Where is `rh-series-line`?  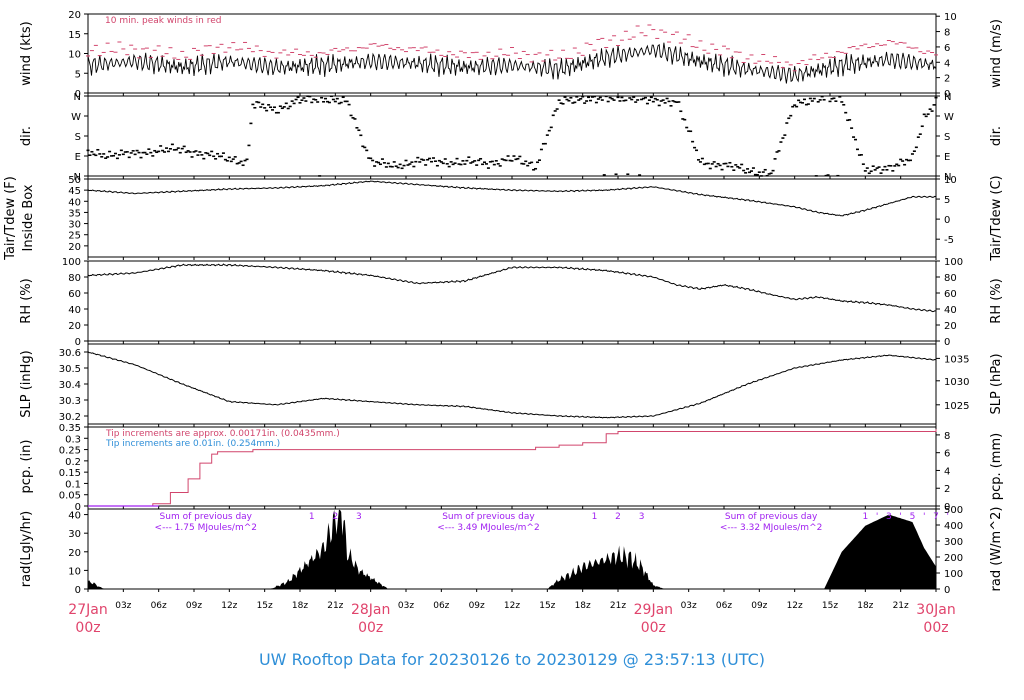 rh-series-line is located at coordinates (512, 288).